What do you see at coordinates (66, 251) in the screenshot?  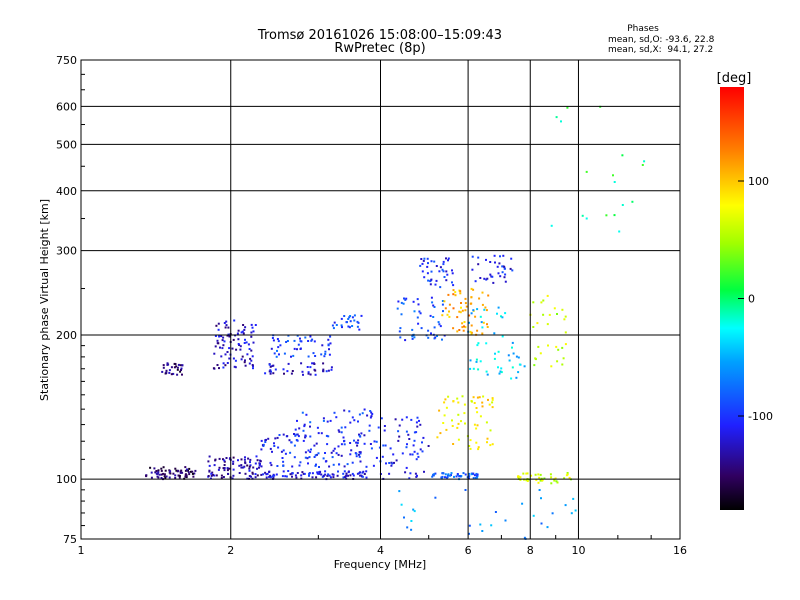 I see `y-tick-label: 300` at bounding box center [66, 251].